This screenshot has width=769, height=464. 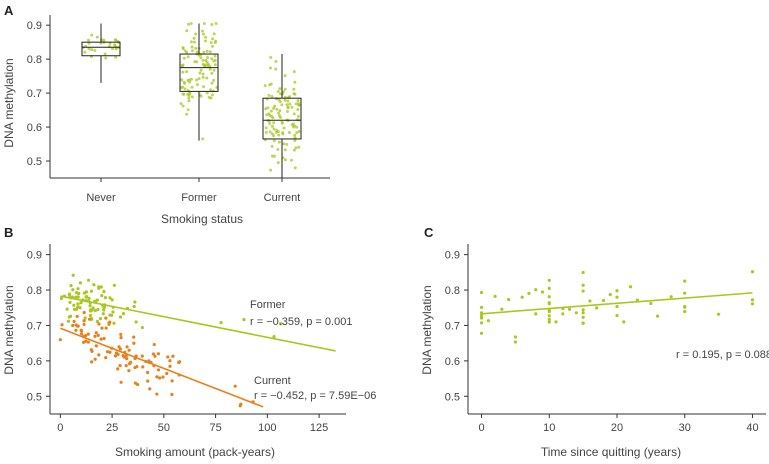 I want to click on panel-a-points, so click(x=191, y=96).